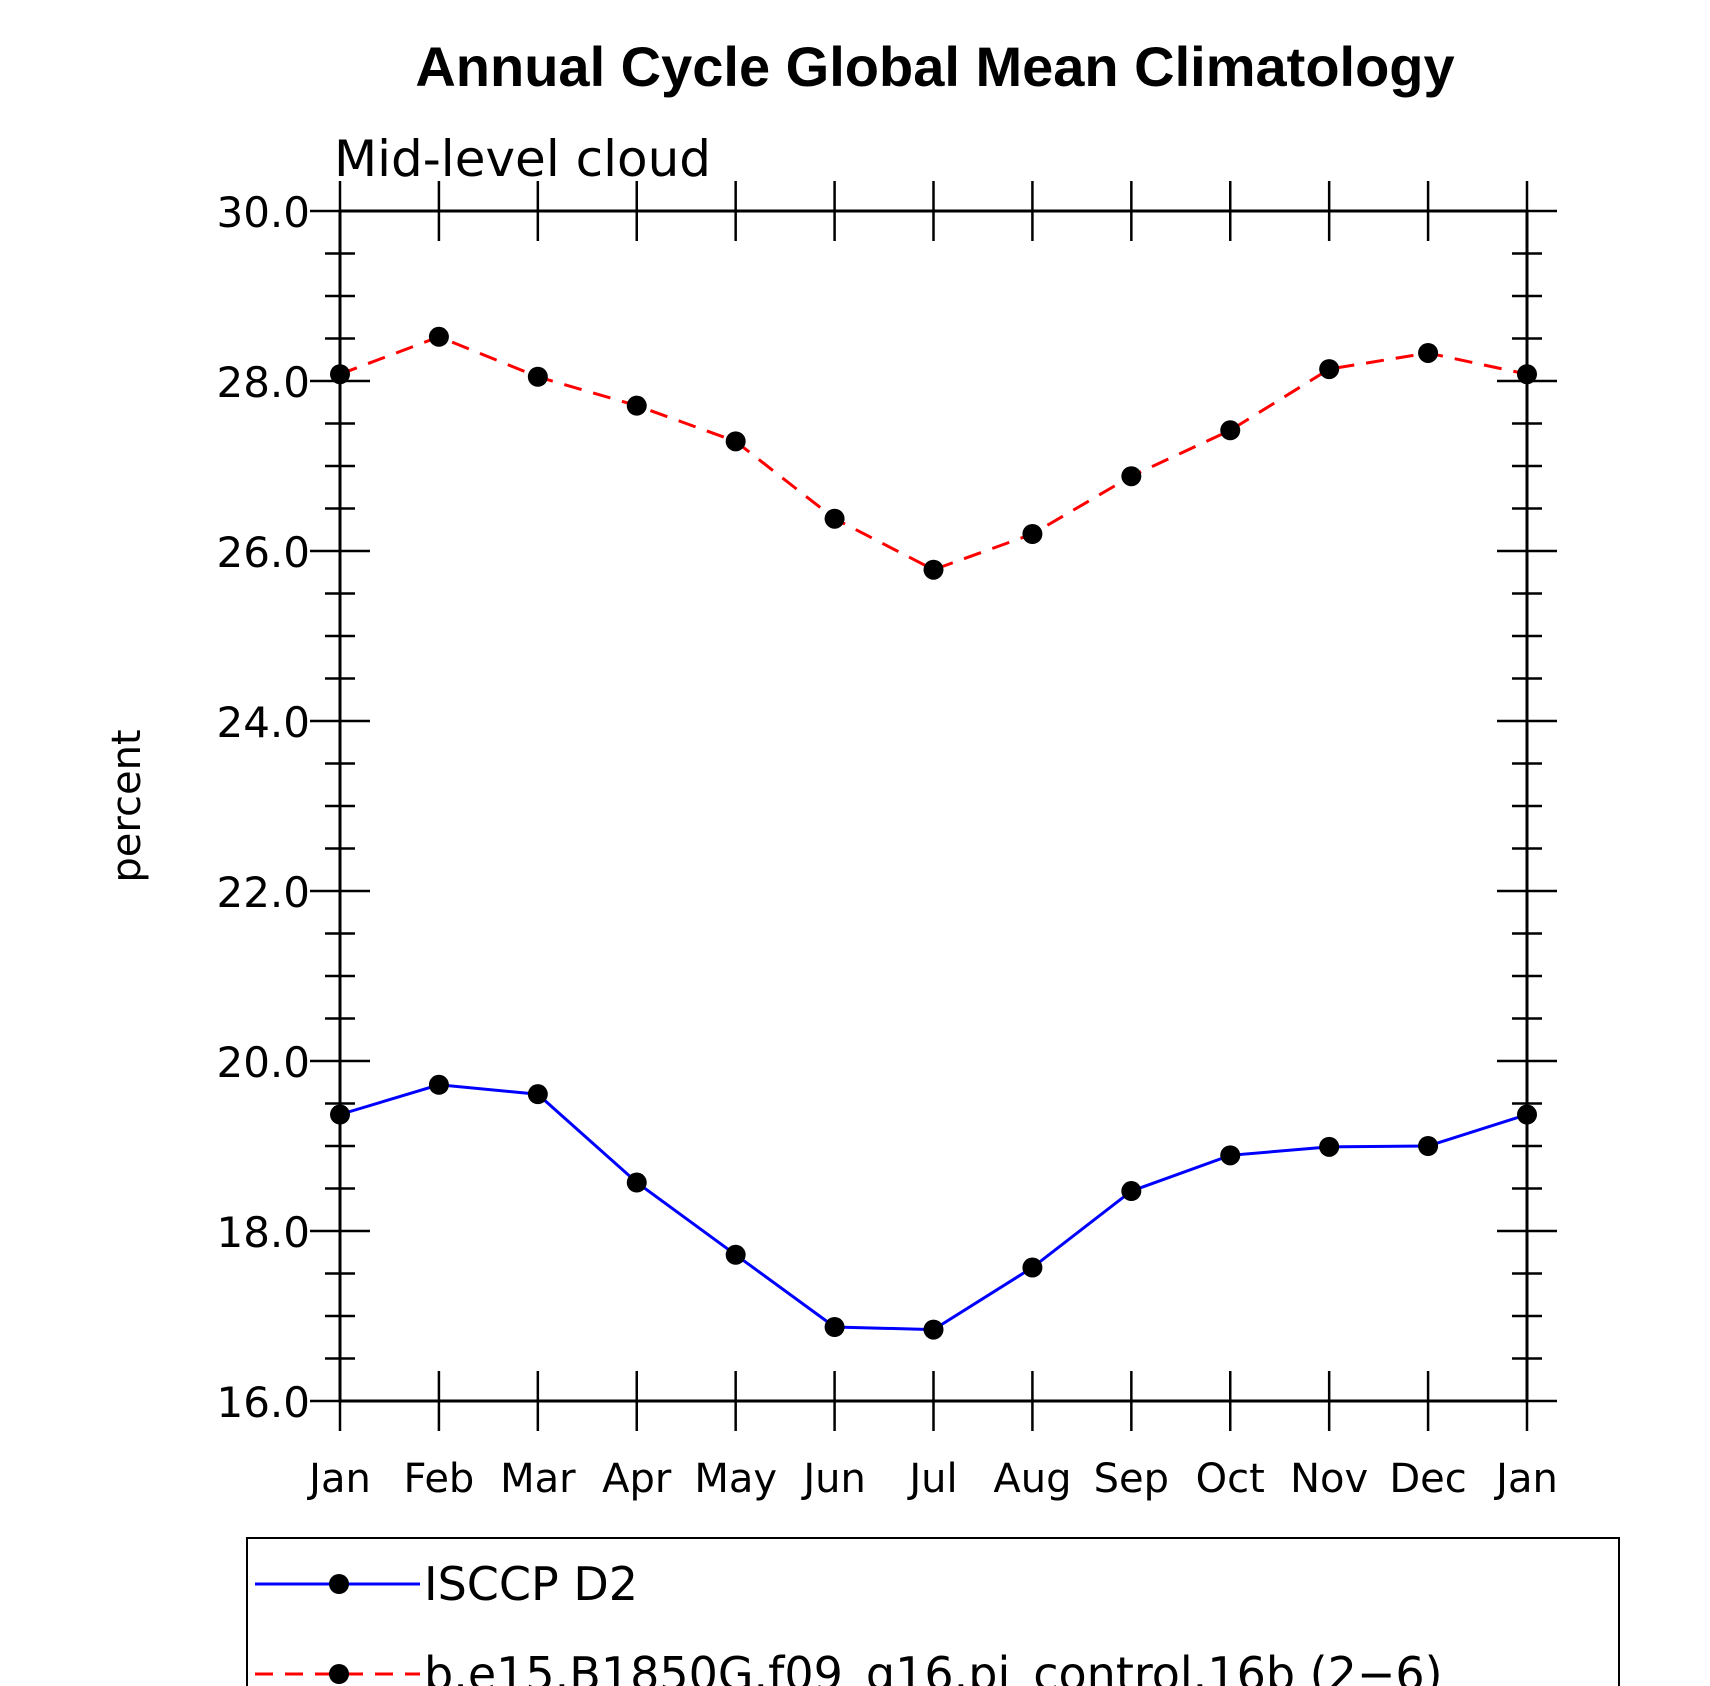  What do you see at coordinates (1329, 1479) in the screenshot?
I see `x-tick-label: Nov` at bounding box center [1329, 1479].